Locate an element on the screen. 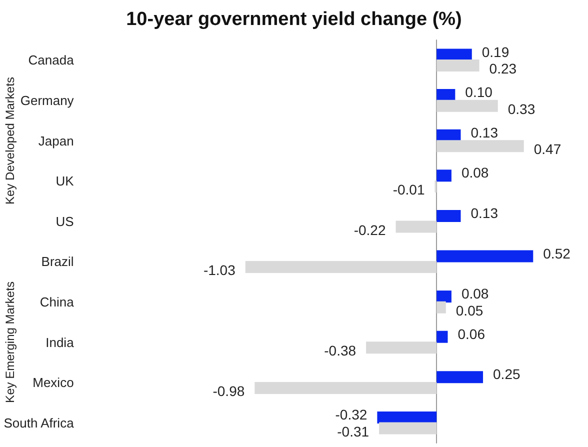  data-label: 0.33 is located at coordinates (522, 108).